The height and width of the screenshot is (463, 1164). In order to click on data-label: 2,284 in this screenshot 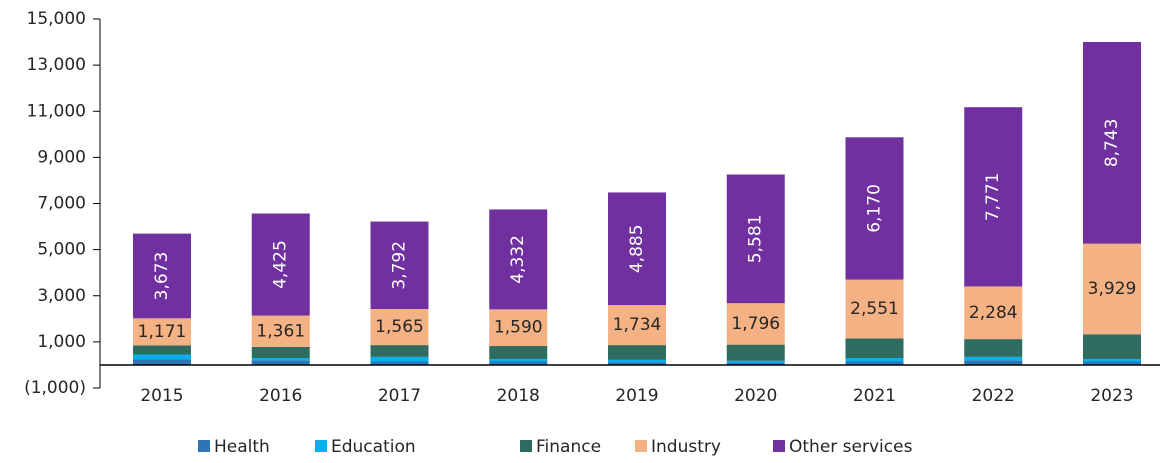, I will do `click(993, 313)`.